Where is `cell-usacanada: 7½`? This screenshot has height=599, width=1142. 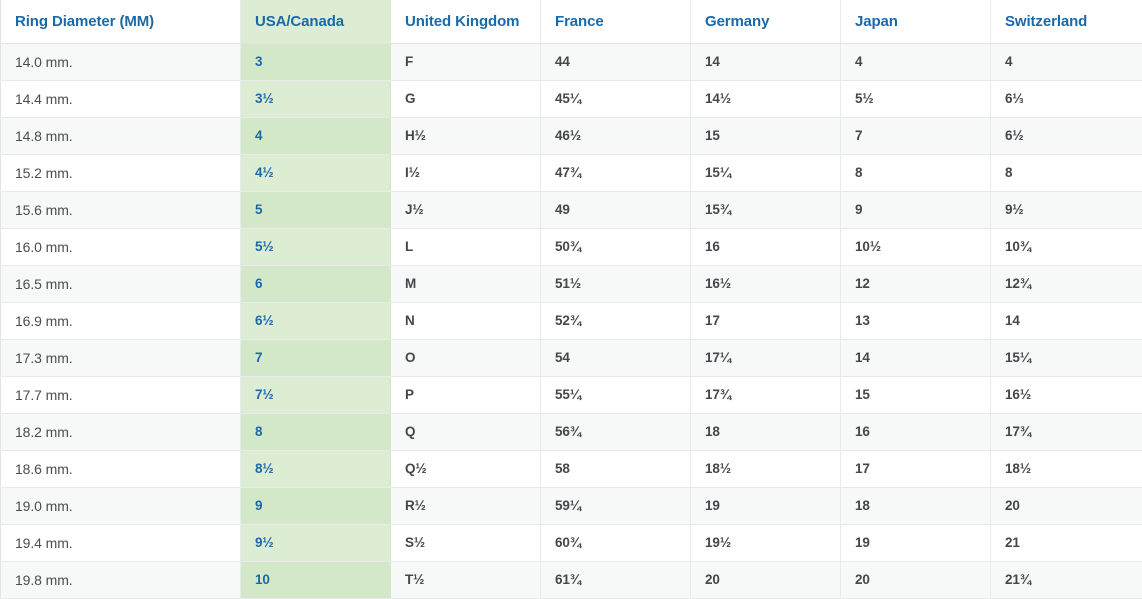 cell-usacanada: 7½ is located at coordinates (315, 395).